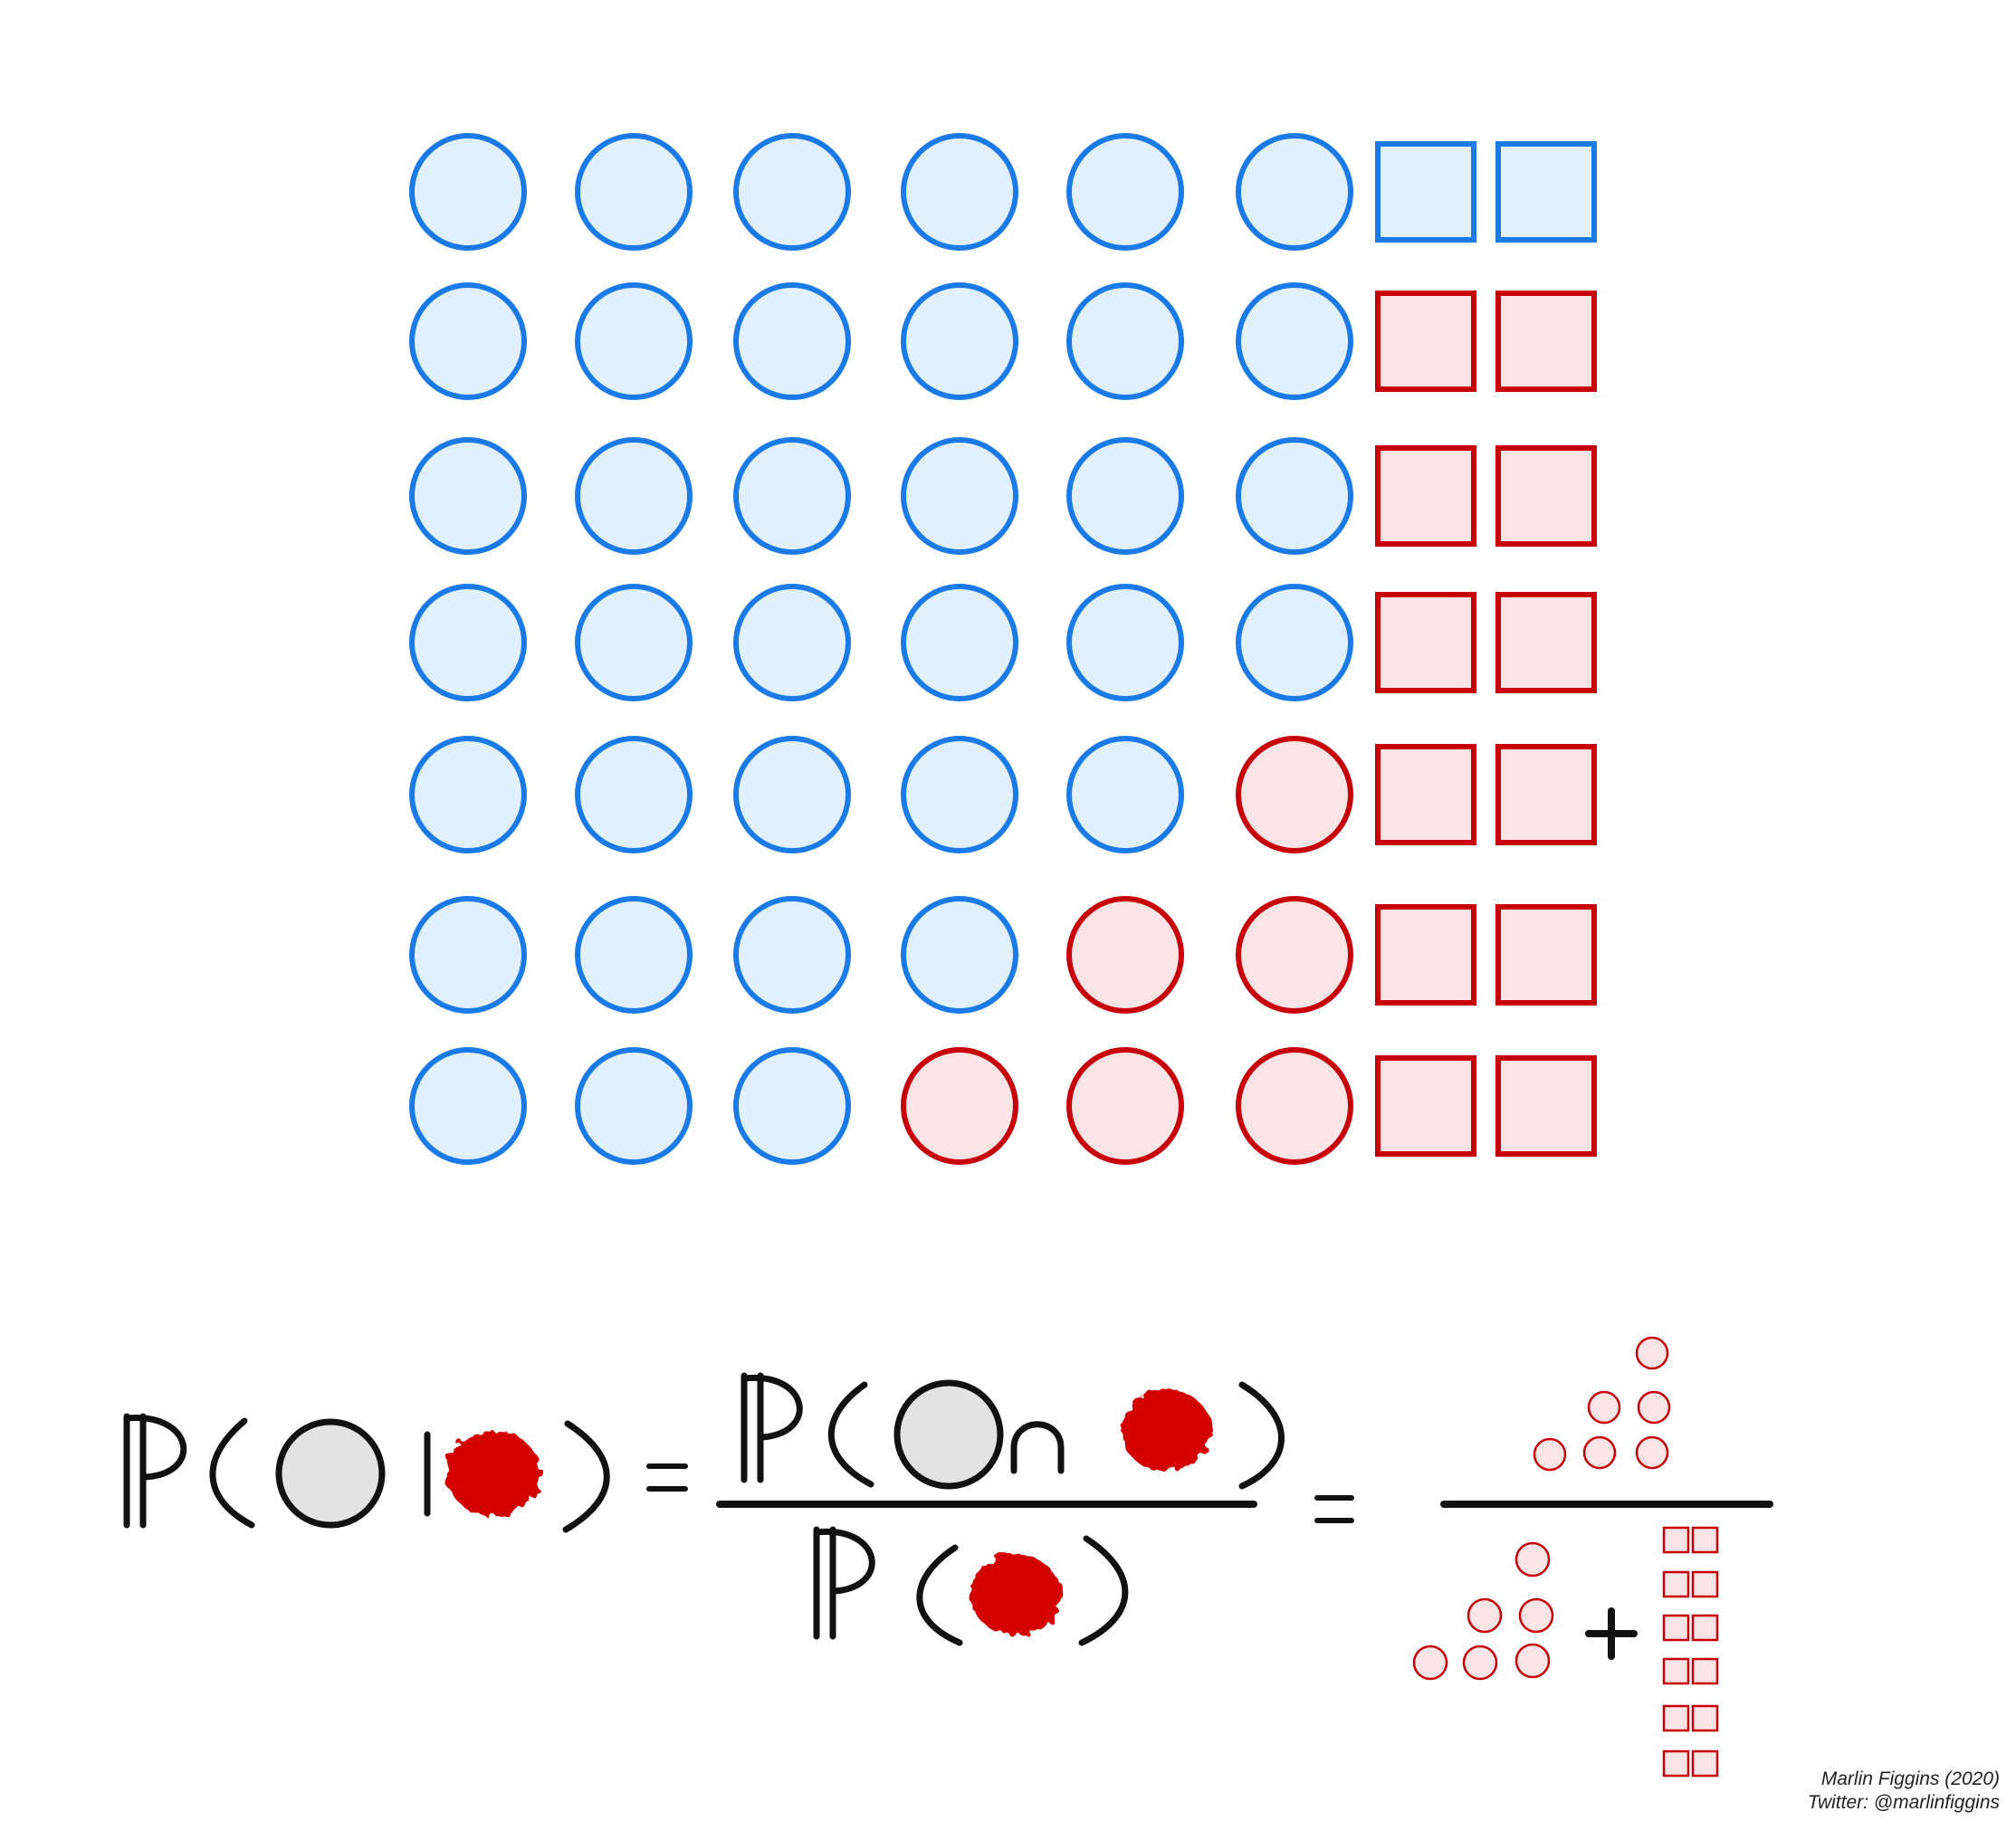  Describe the element at coordinates (232, 1473) in the screenshot. I see `lhs-open-paren` at that location.